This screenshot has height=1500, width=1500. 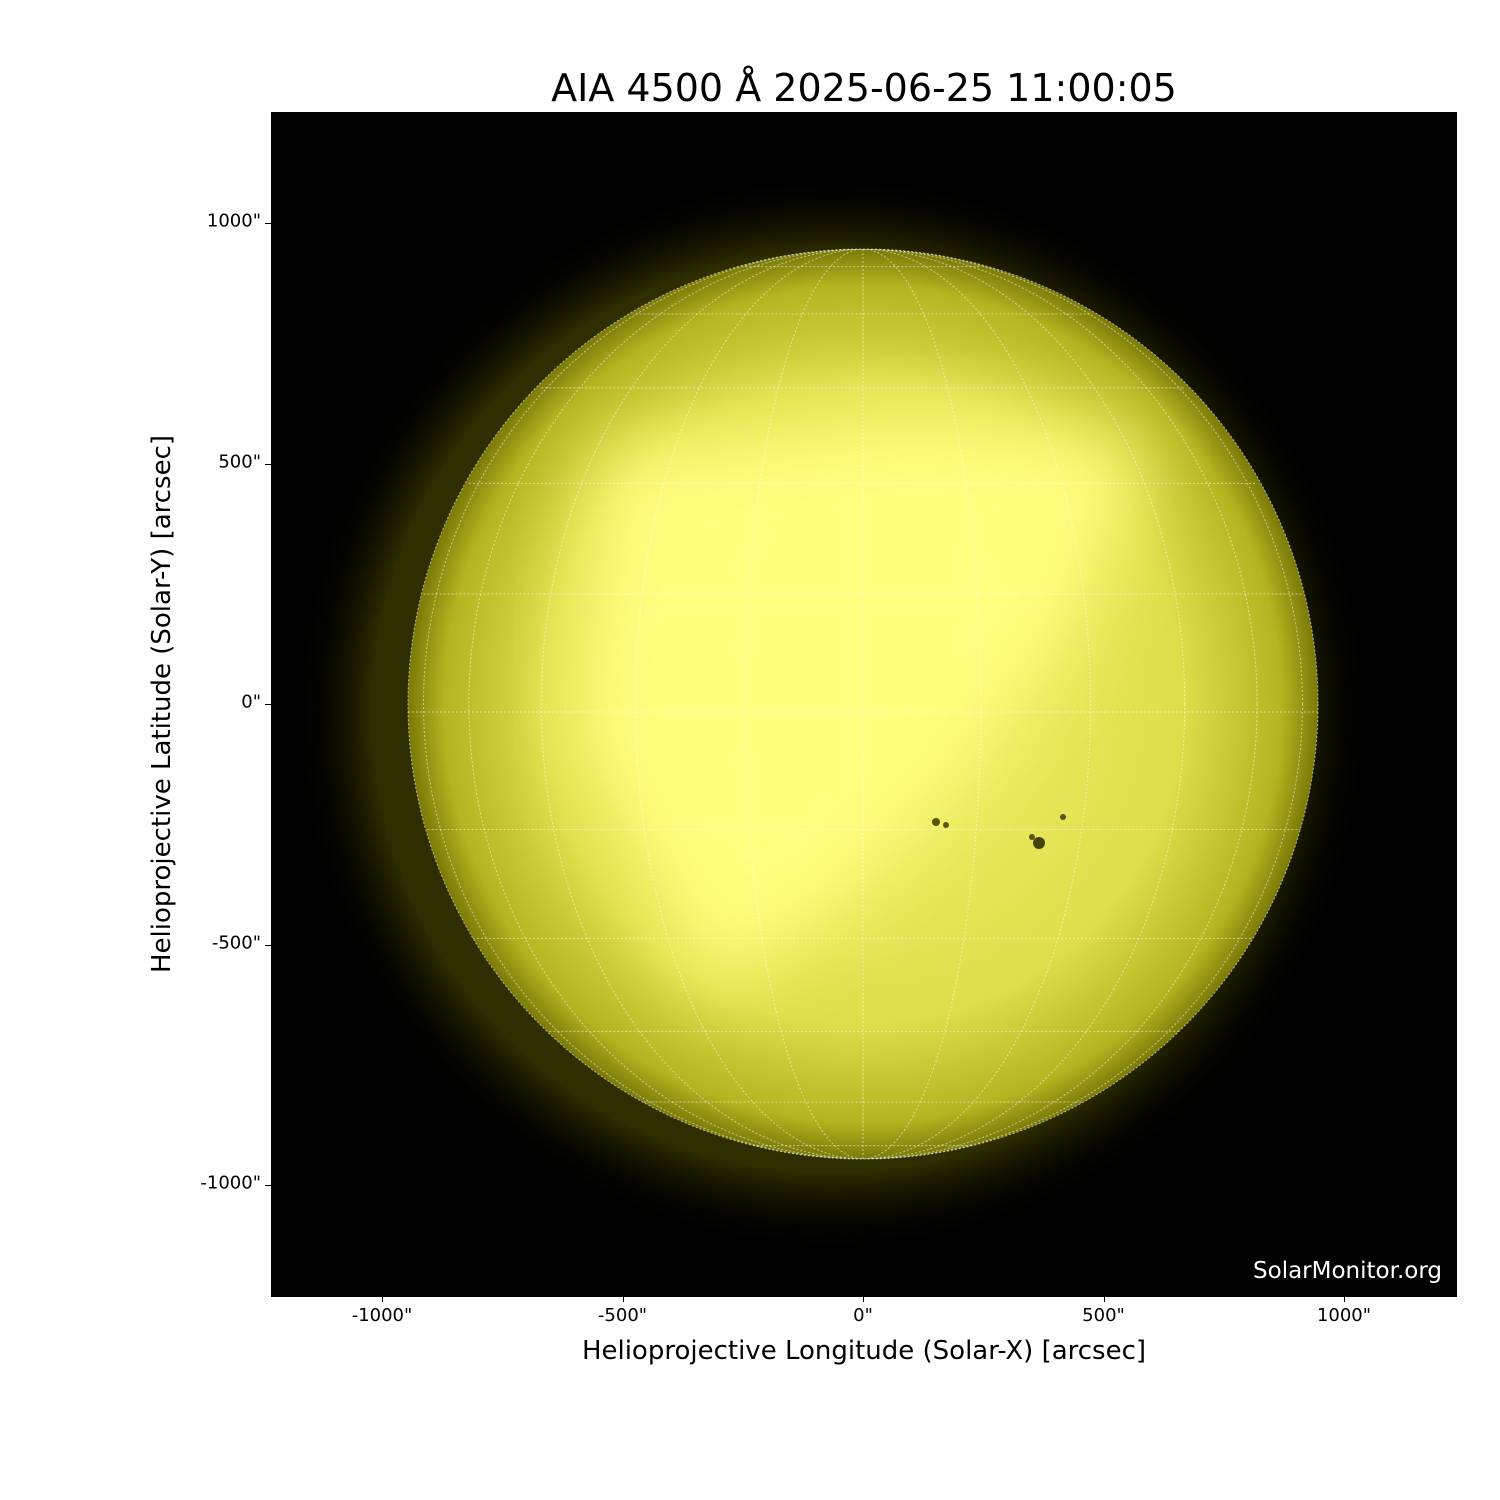 What do you see at coordinates (251, 702) in the screenshot?
I see `y-tick-label: 0"` at bounding box center [251, 702].